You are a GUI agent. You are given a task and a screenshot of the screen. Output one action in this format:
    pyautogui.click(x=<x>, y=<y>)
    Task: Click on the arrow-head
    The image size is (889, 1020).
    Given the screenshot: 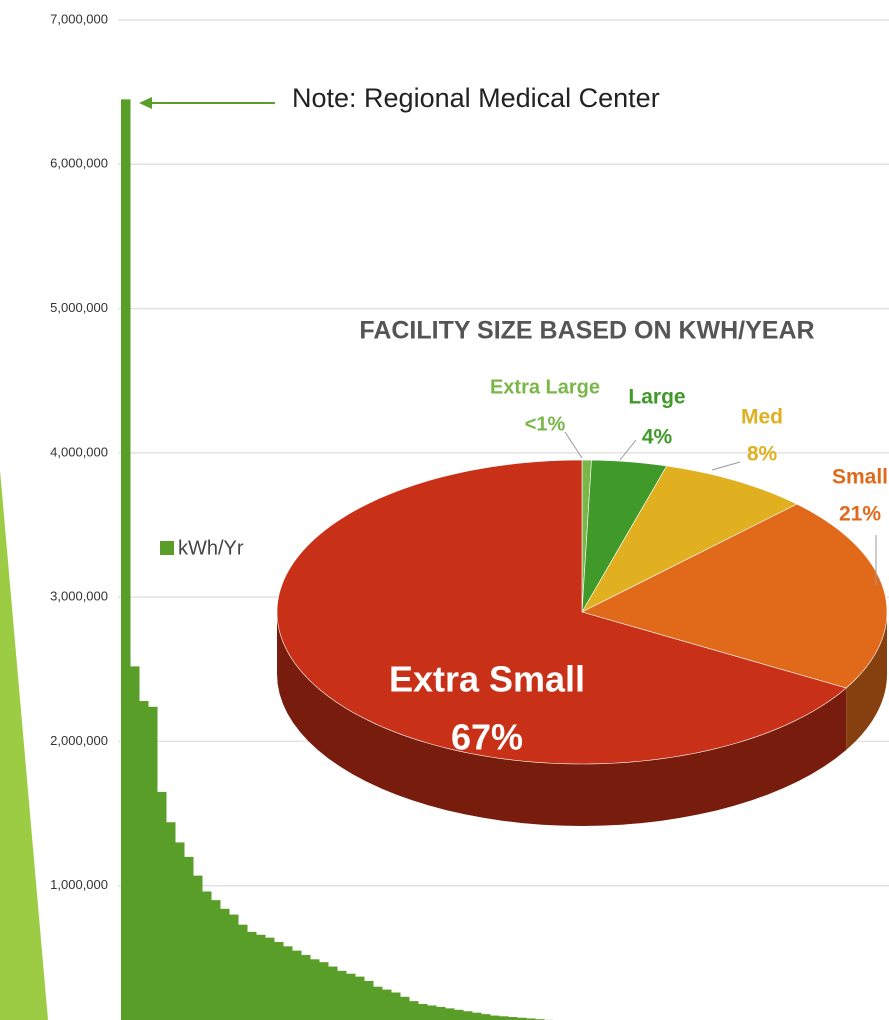 What is the action you would take?
    pyautogui.click(x=145, y=103)
    